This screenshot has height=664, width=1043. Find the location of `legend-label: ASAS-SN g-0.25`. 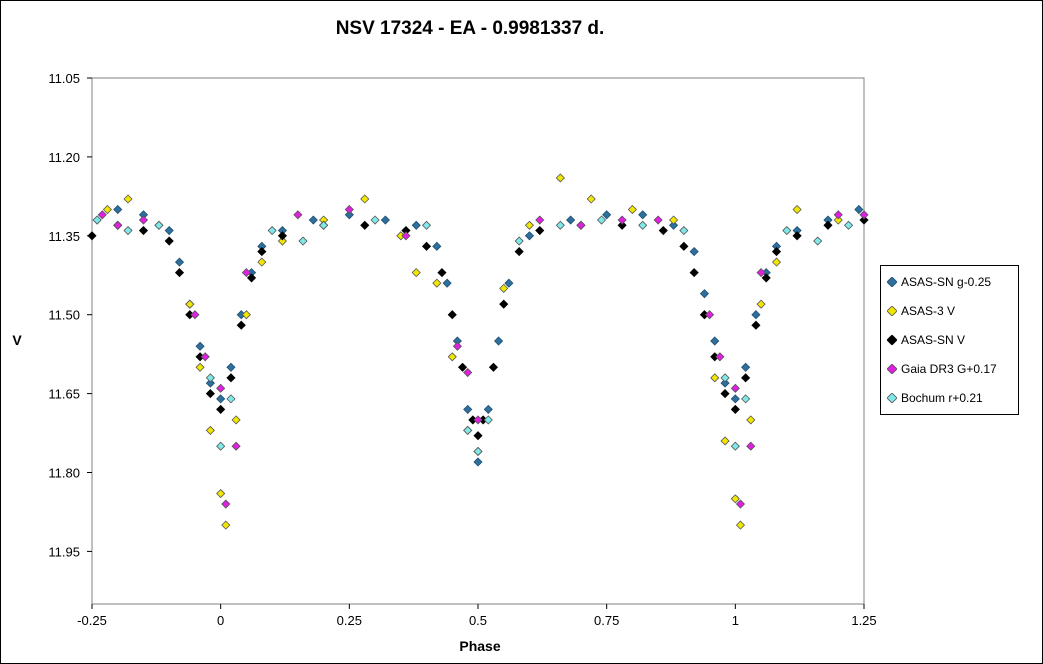

legend-label: ASAS-SN g-0.25 is located at coordinates (946, 282).